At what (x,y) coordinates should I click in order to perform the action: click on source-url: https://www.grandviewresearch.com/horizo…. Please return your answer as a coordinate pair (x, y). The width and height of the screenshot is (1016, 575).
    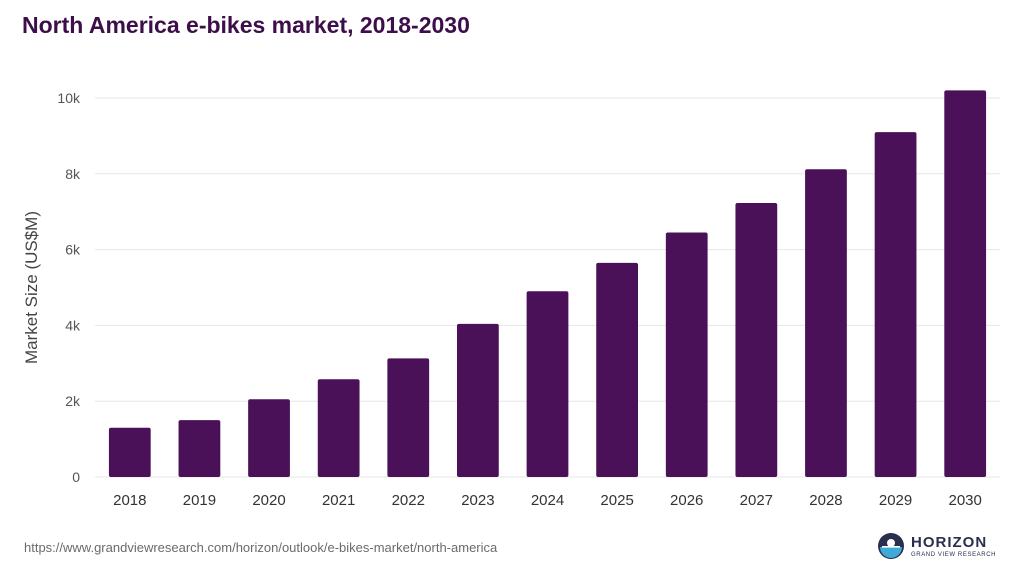
    Looking at the image, I should click on (261, 547).